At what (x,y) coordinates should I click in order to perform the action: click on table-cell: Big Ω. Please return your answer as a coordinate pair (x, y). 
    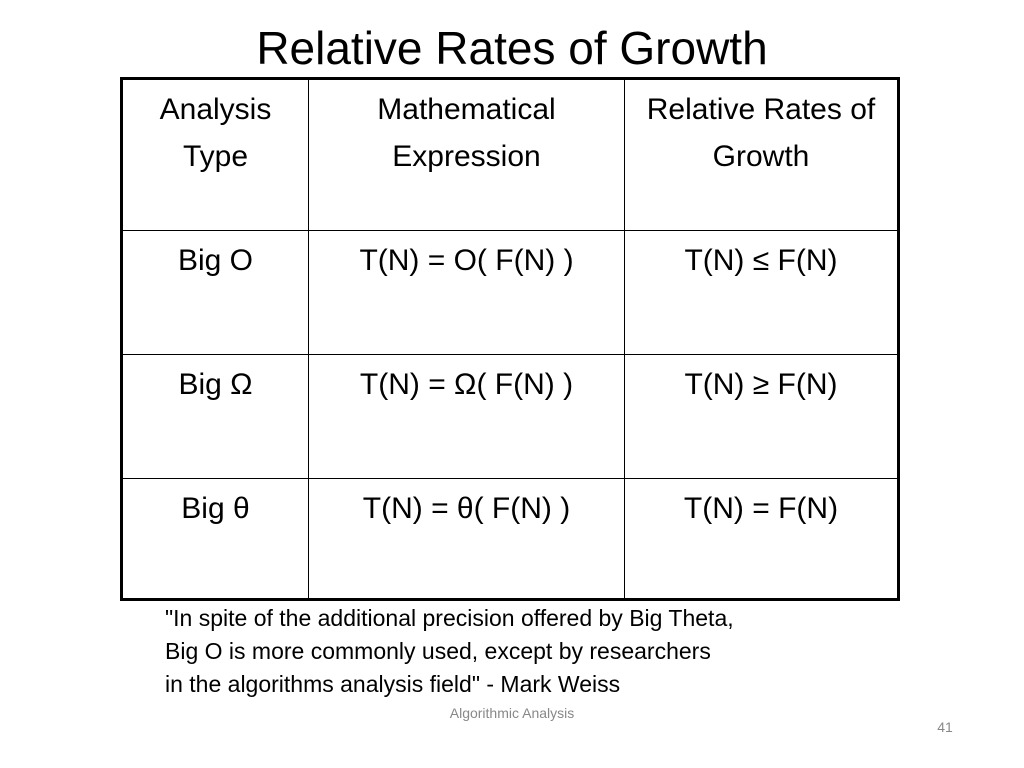
    Looking at the image, I should click on (215, 416).